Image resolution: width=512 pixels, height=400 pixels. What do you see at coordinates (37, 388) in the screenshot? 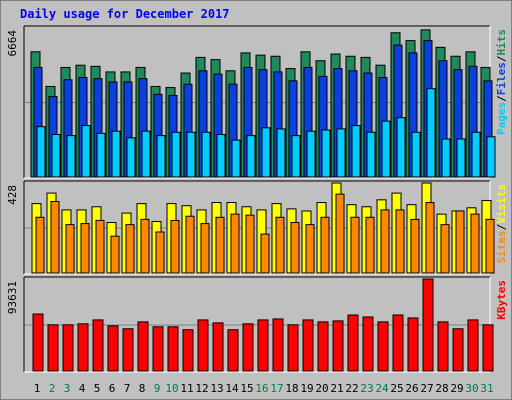
I see `x-tick-day-1: 1` at bounding box center [37, 388].